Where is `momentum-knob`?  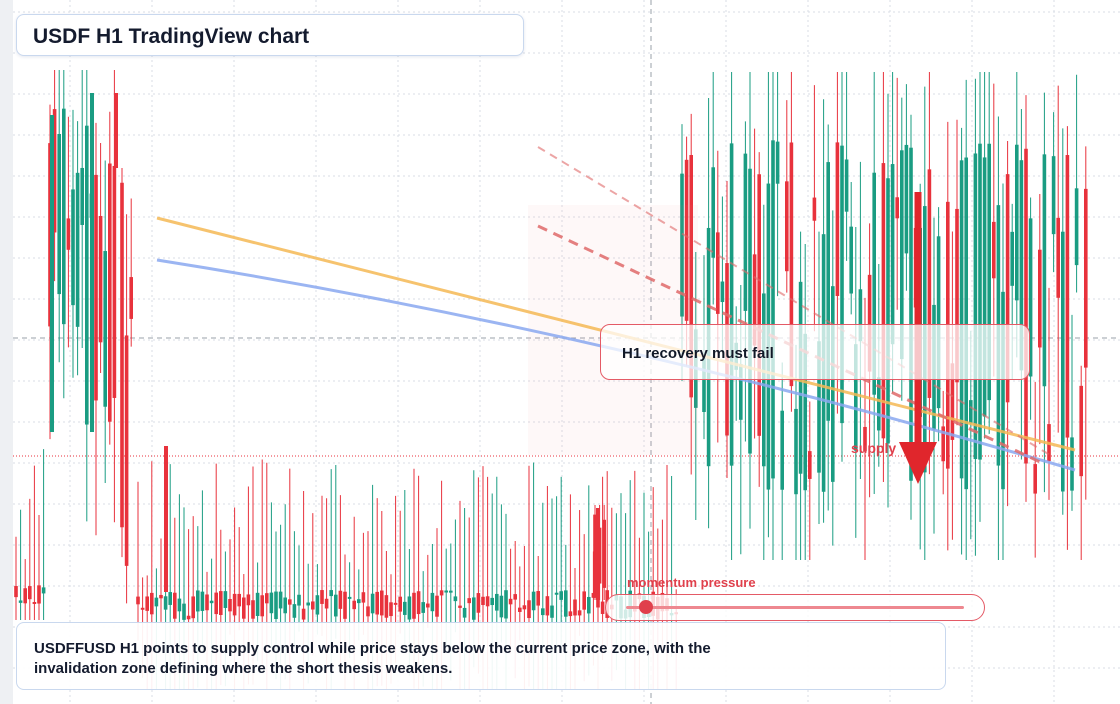 momentum-knob is located at coordinates (646, 607).